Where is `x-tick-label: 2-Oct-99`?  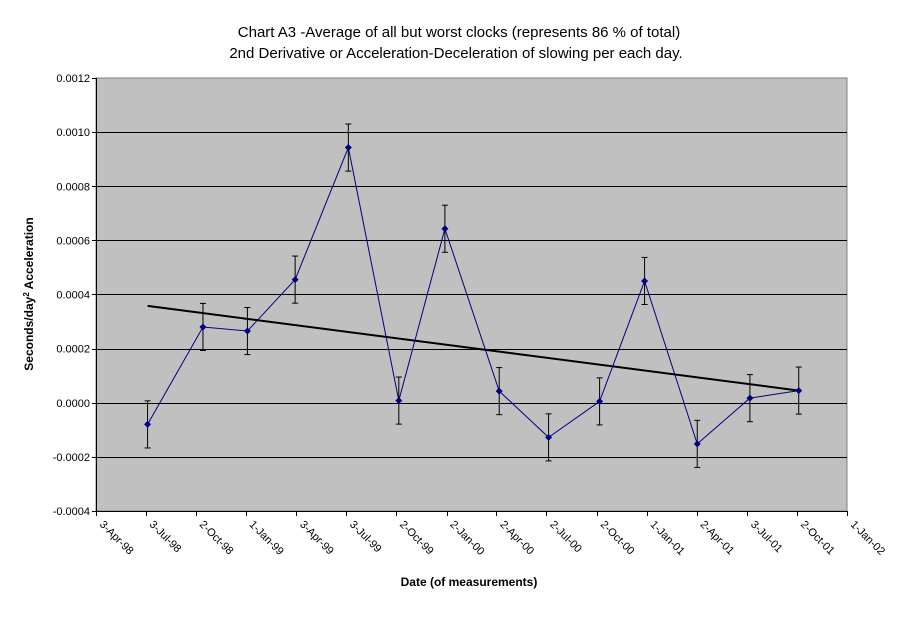 x-tick-label: 2-Oct-99 is located at coordinates (416, 538).